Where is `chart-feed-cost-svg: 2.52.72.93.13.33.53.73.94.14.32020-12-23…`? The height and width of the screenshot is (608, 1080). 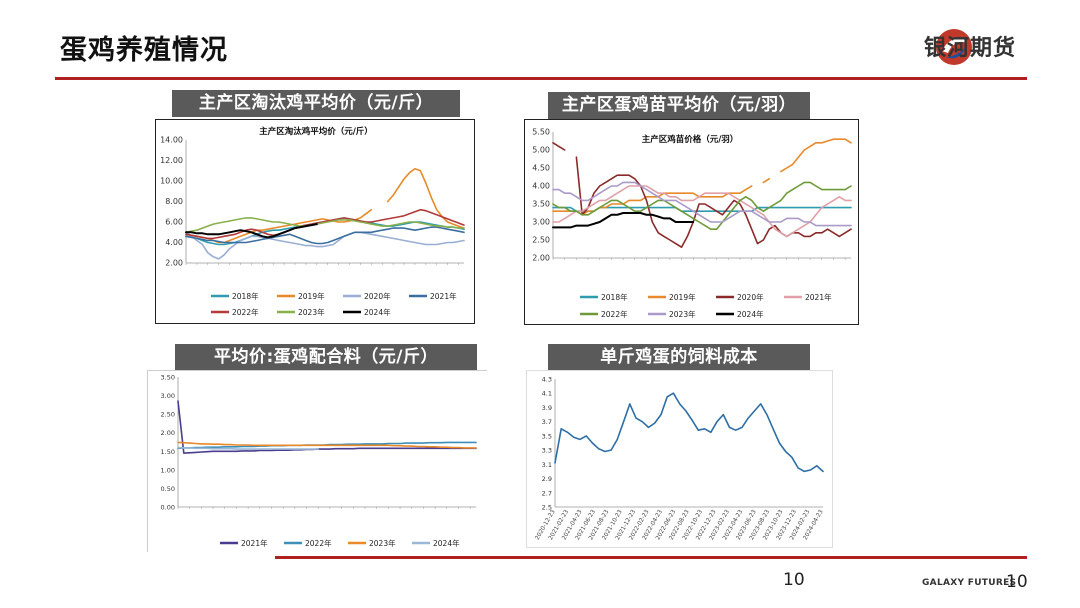 chart-feed-cost-svg: 2.52.72.93.13.33.53.73.94.14.32020-12-23… is located at coordinates (680, 459).